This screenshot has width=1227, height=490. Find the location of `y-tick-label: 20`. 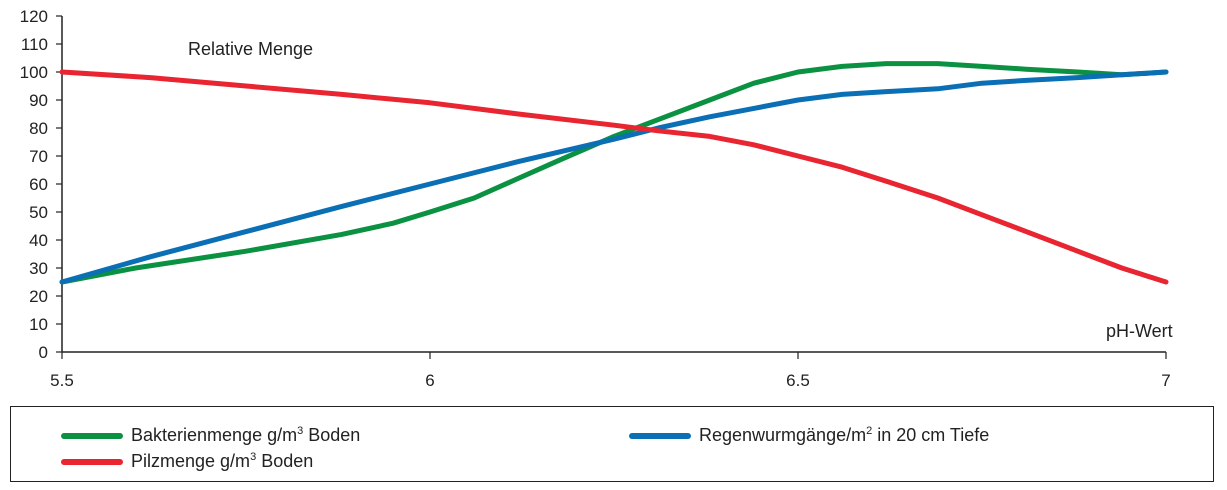

y-tick-label: 20 is located at coordinates (38, 296).